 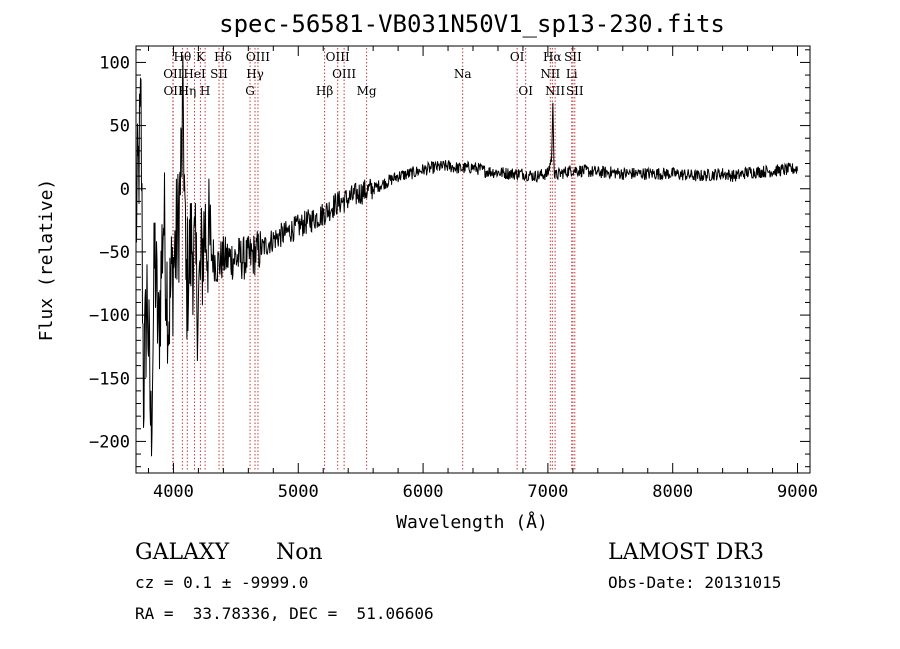 What do you see at coordinates (472, 522) in the screenshot?
I see `x-axis-label: Wavelength (Å)` at bounding box center [472, 522].